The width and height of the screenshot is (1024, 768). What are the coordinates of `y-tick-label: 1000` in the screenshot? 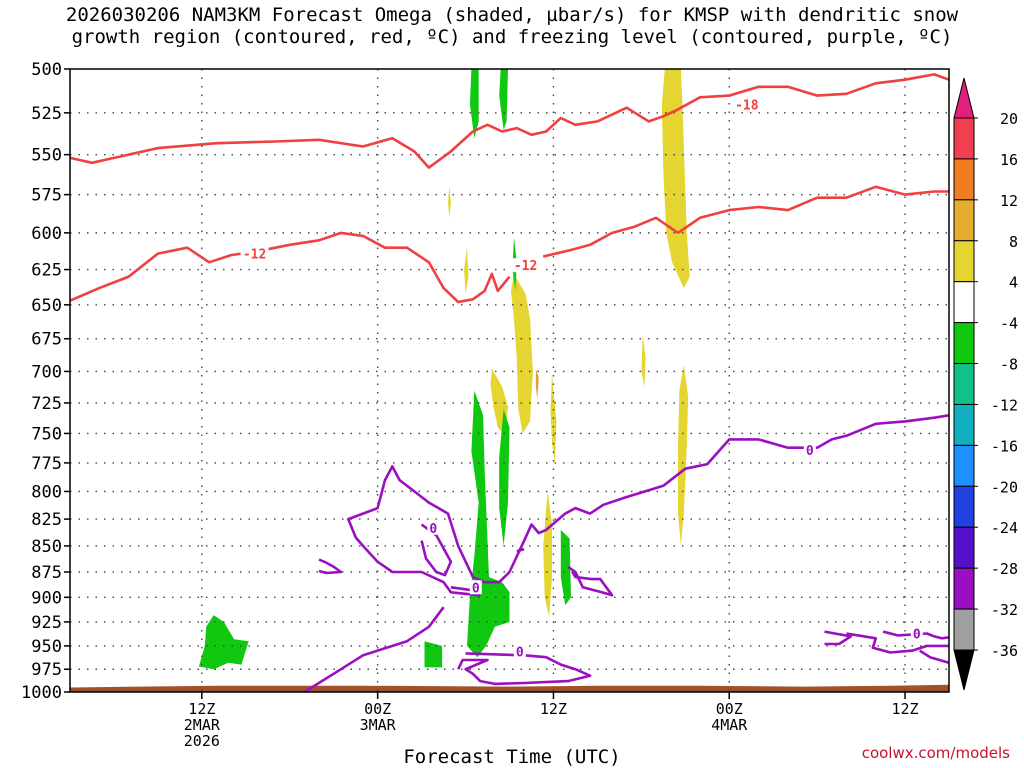 It's located at (41, 693).